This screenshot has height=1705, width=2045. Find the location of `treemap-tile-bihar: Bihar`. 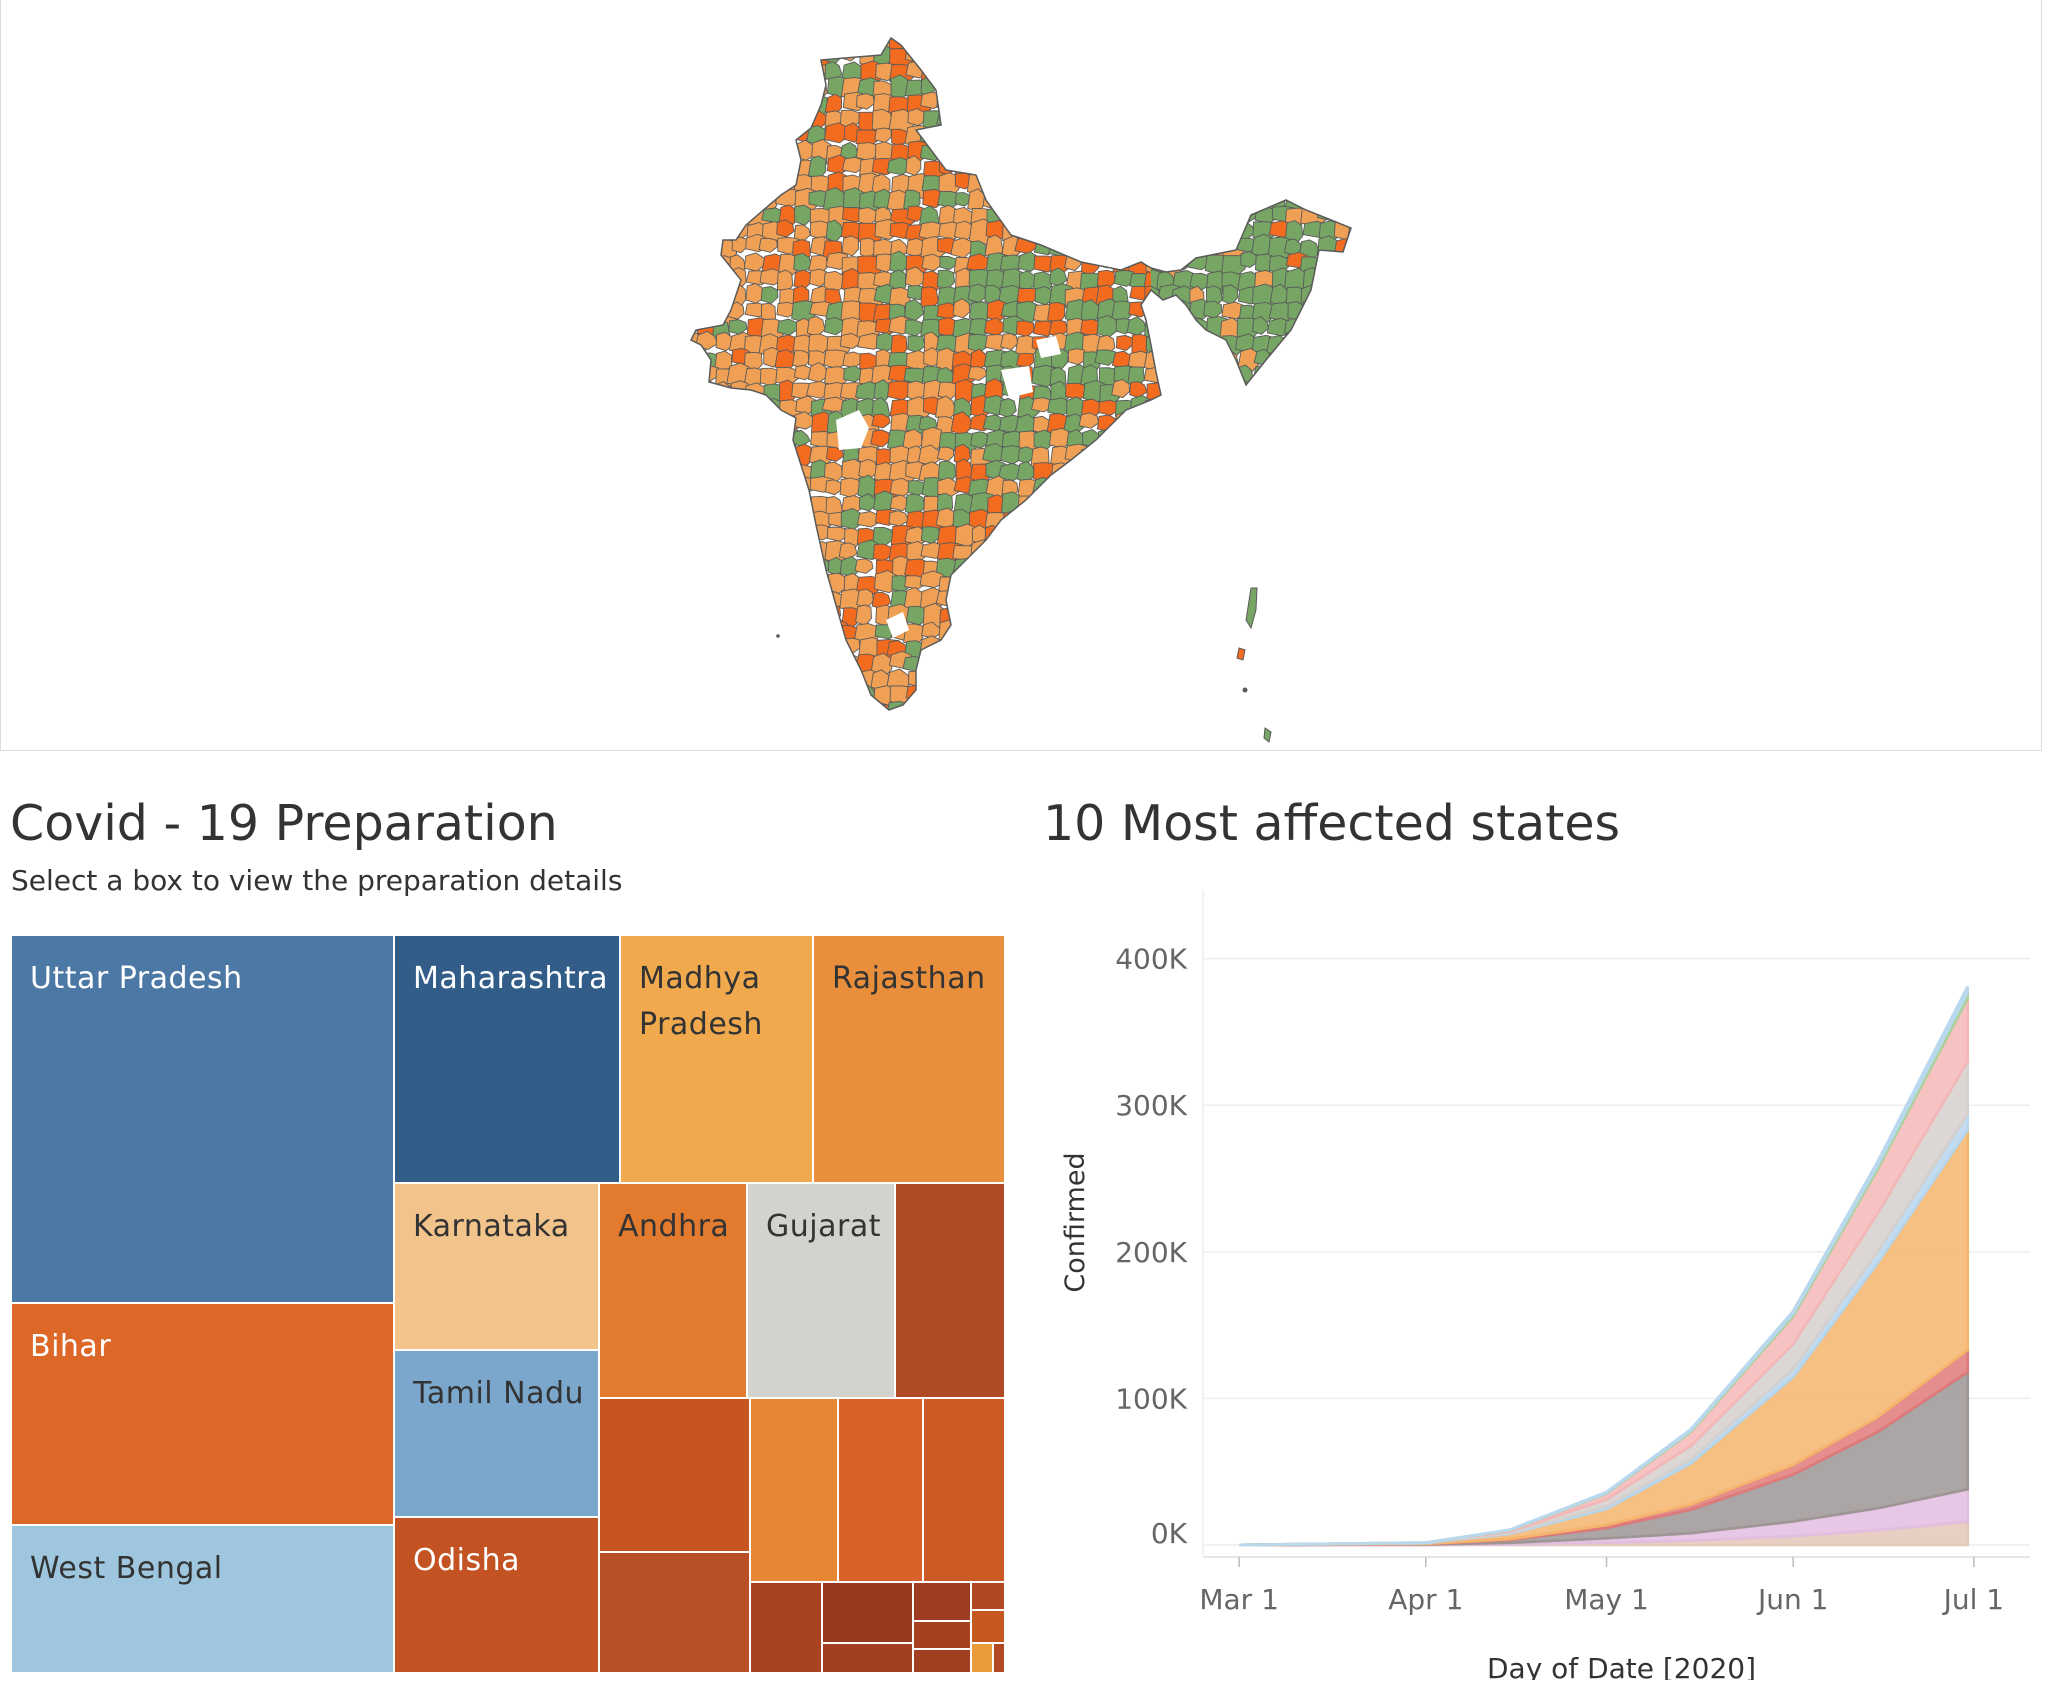

treemap-tile-bihar: Bihar is located at coordinates (202, 1414).